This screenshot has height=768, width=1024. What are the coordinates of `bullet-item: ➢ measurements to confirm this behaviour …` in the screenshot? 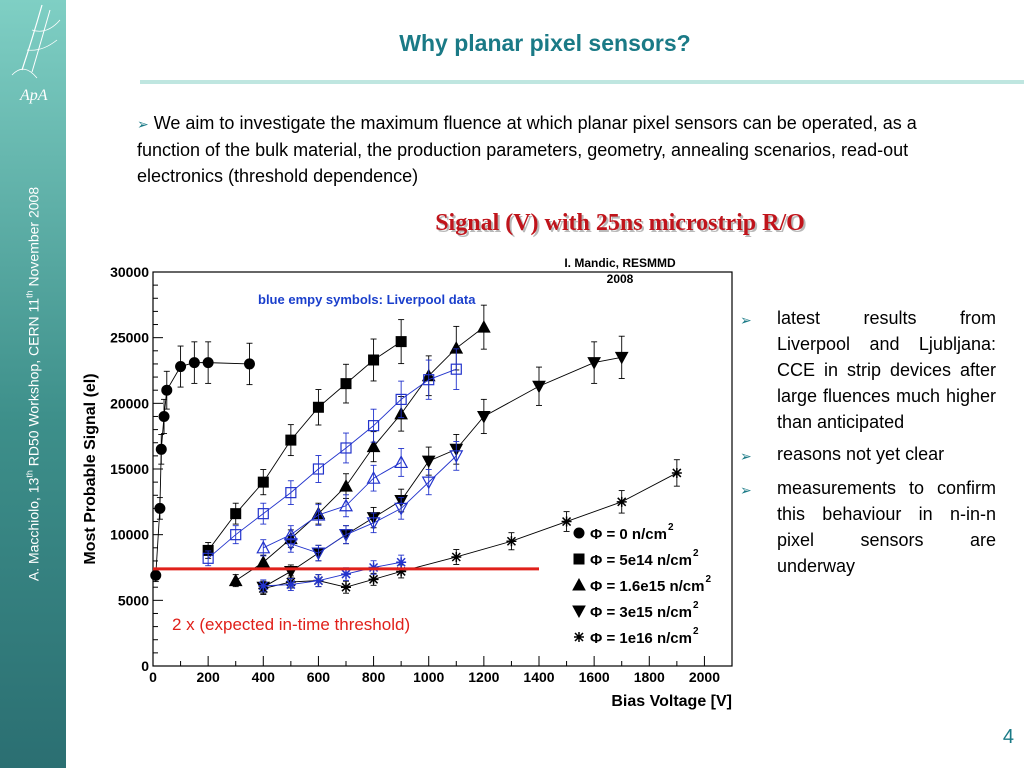 It's located at (868, 527).